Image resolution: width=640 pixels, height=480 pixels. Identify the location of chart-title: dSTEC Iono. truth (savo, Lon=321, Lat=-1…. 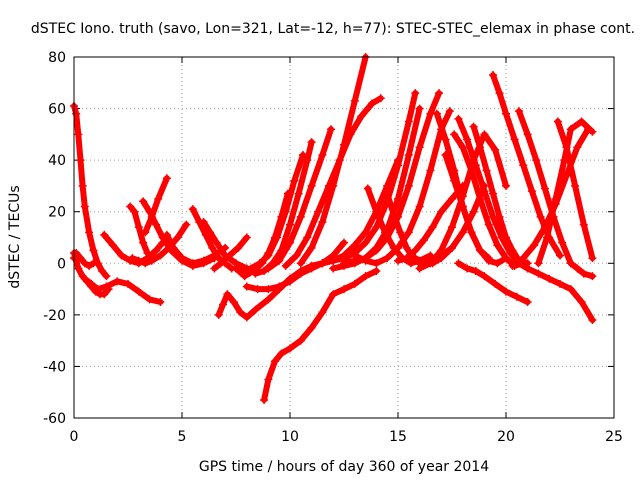
(333, 29).